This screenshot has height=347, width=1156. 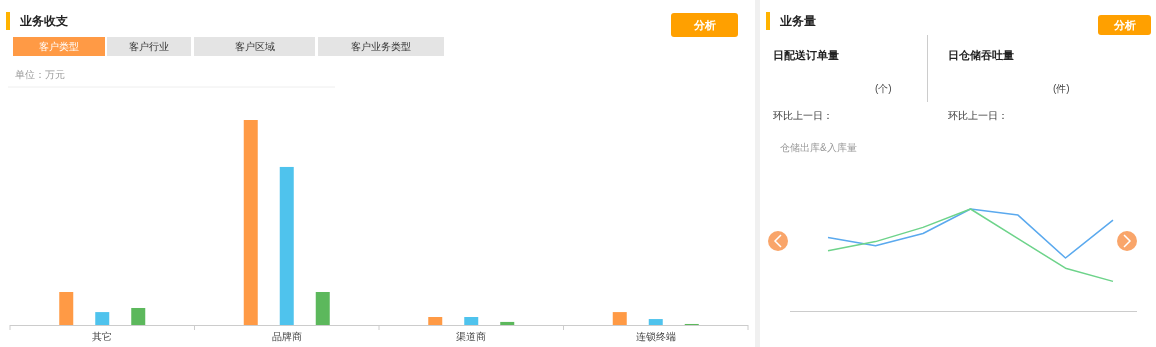 What do you see at coordinates (1061, 88) in the screenshot?
I see `text: (件)` at bounding box center [1061, 88].